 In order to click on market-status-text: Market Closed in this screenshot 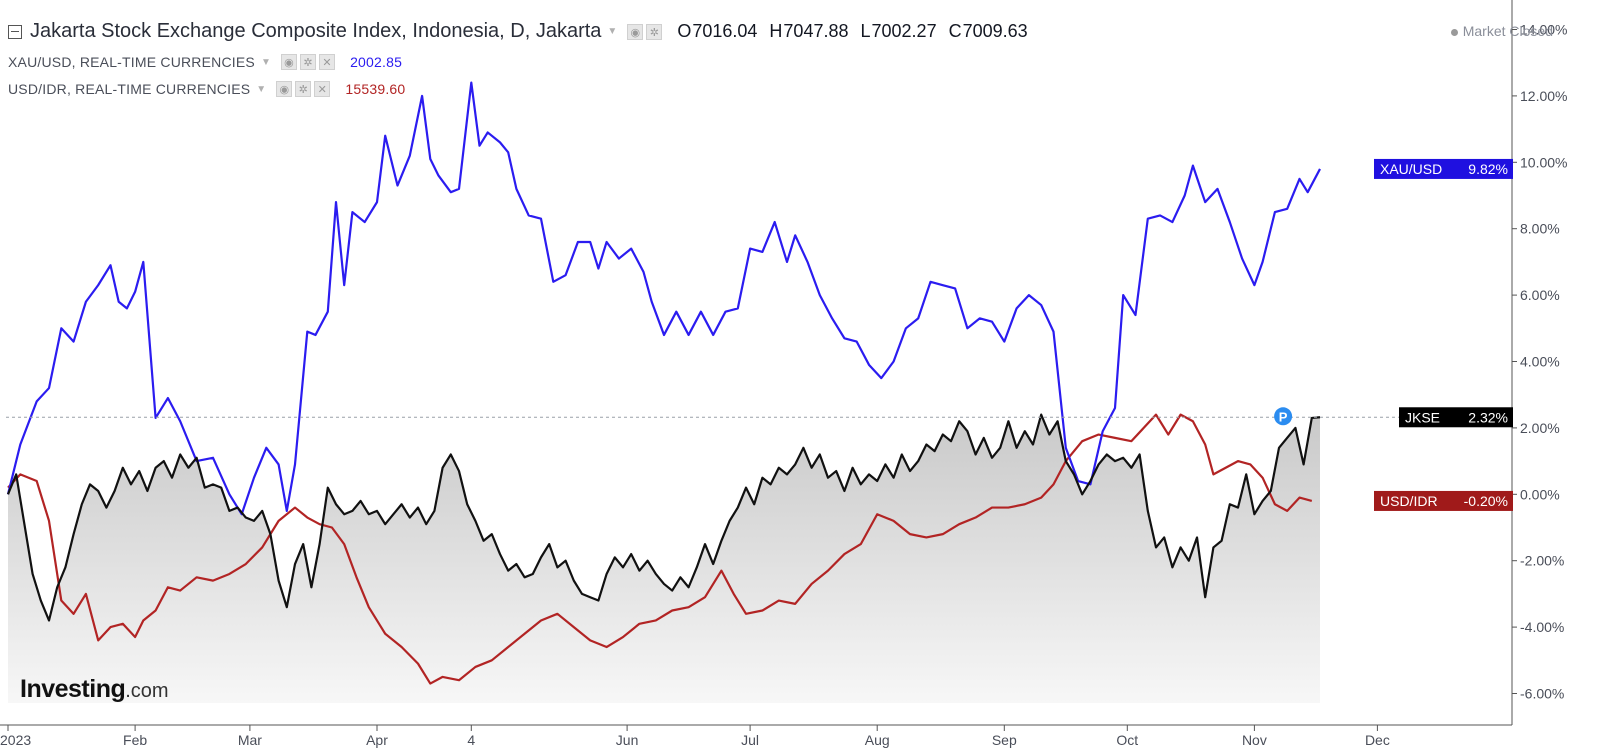, I will do `click(1507, 31)`.